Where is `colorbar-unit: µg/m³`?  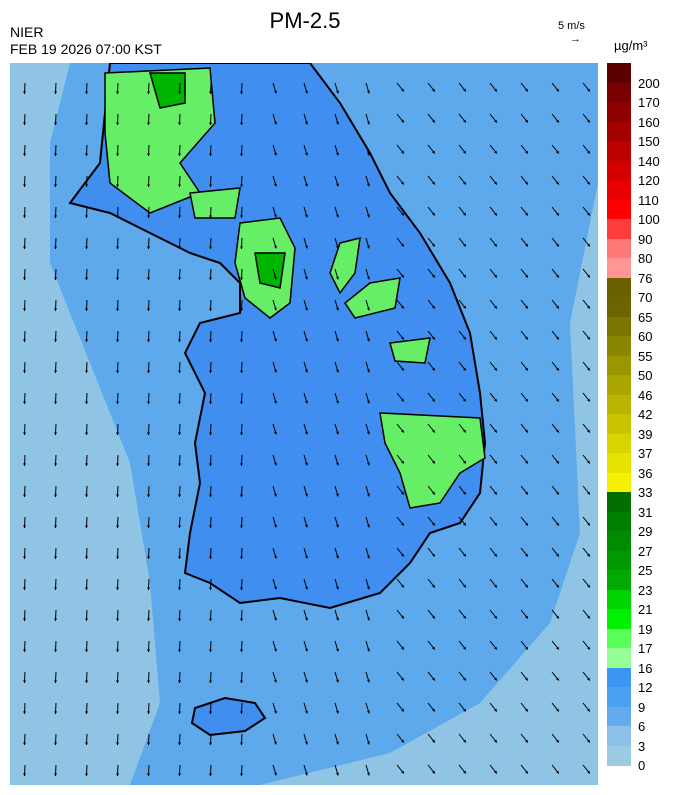
colorbar-unit: µg/m³ is located at coordinates (631, 45).